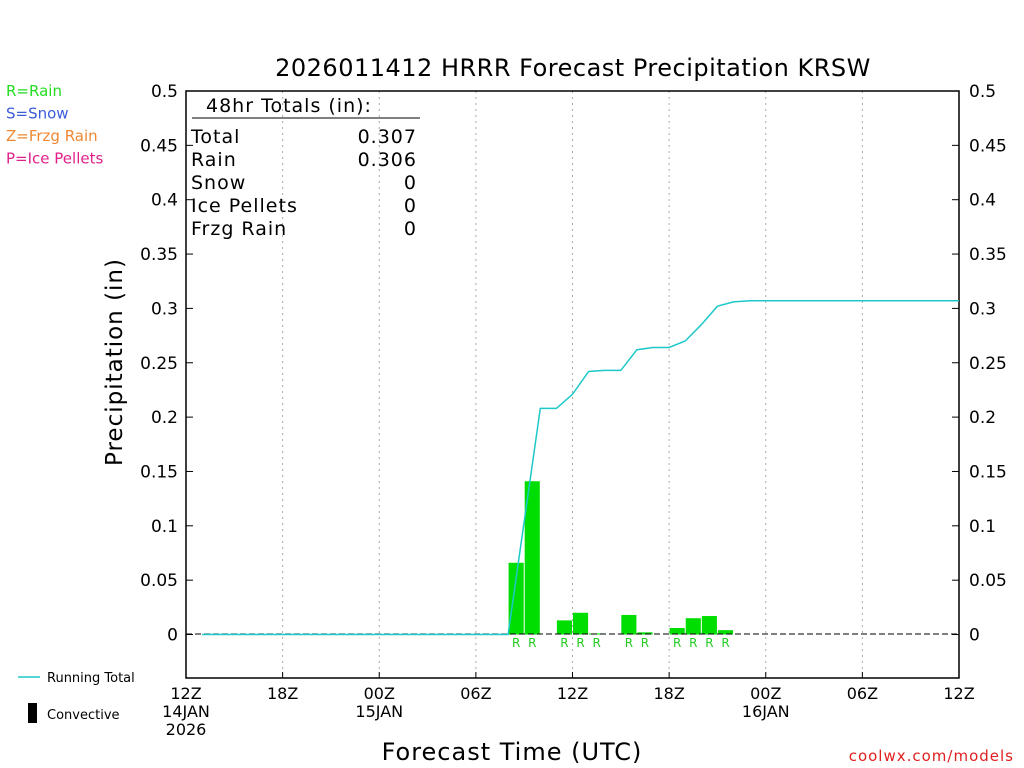 This screenshot has height=768, width=1024. What do you see at coordinates (159, 581) in the screenshot?
I see `y-tick-label-left: 0.05` at bounding box center [159, 581].